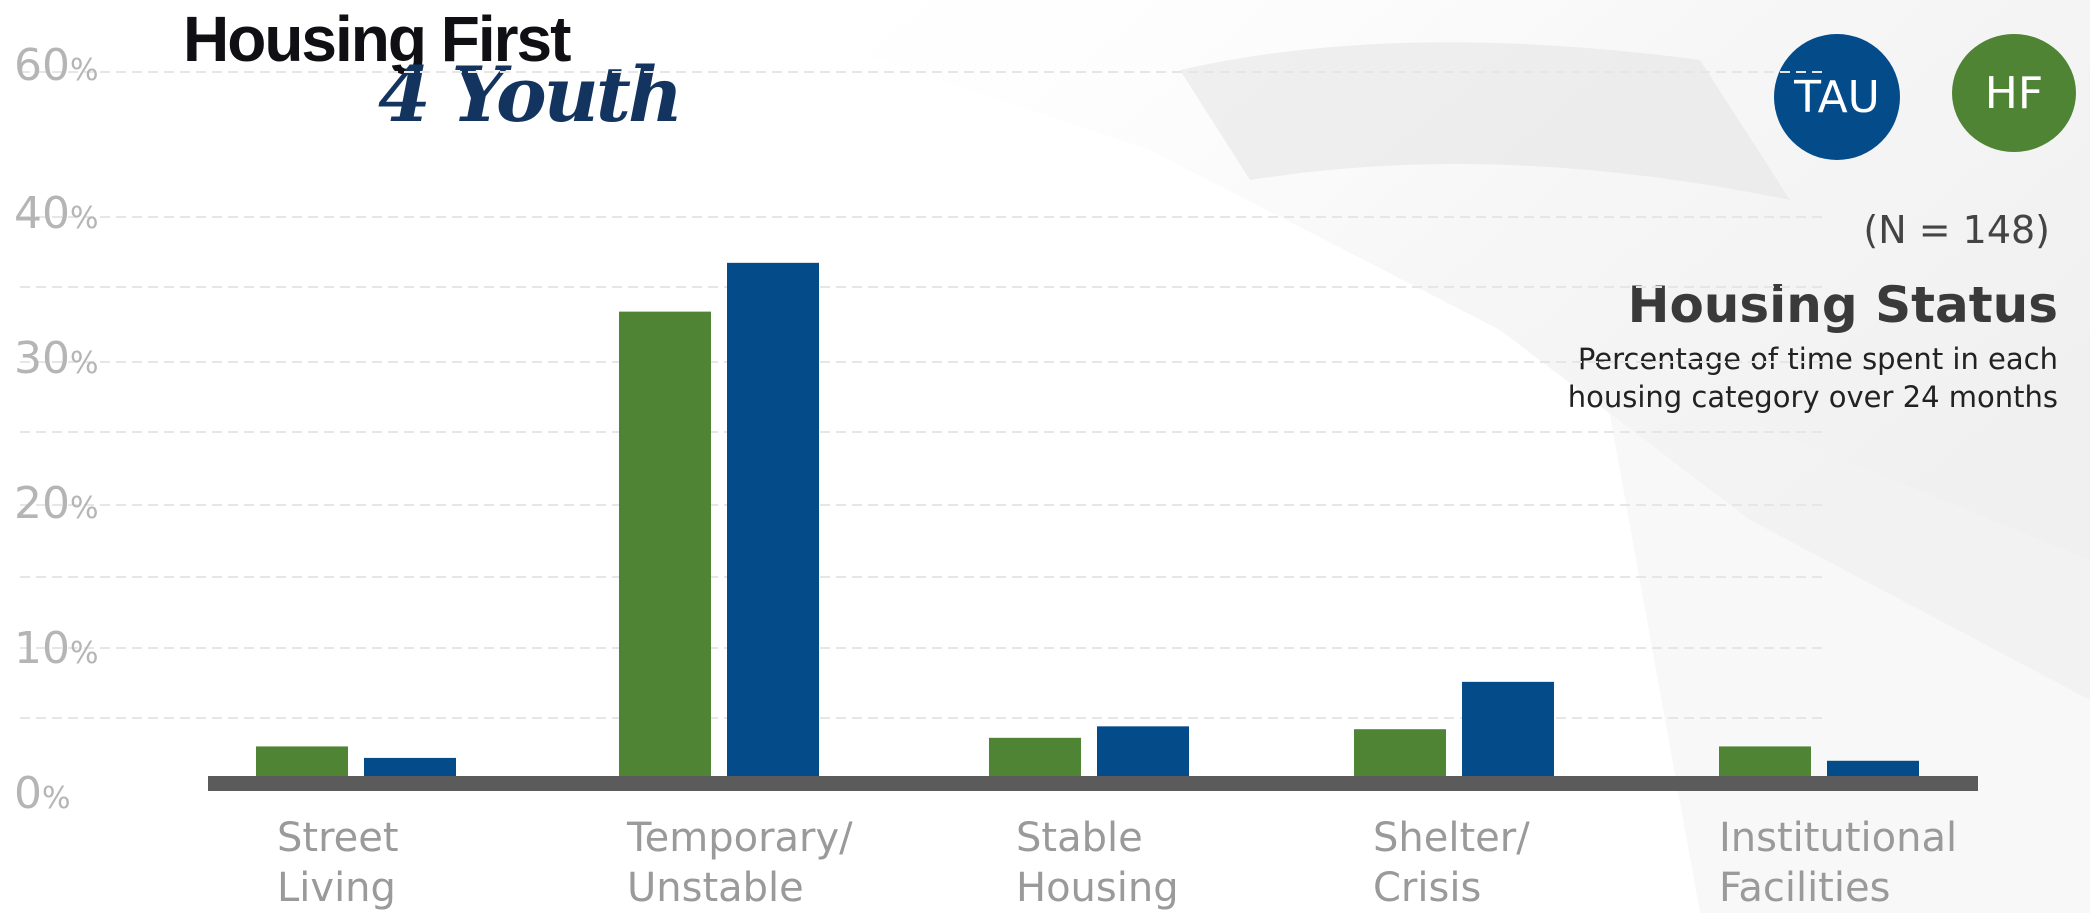 The height and width of the screenshot is (913, 2090). I want to click on y-tick-number: 60, so click(42, 65).